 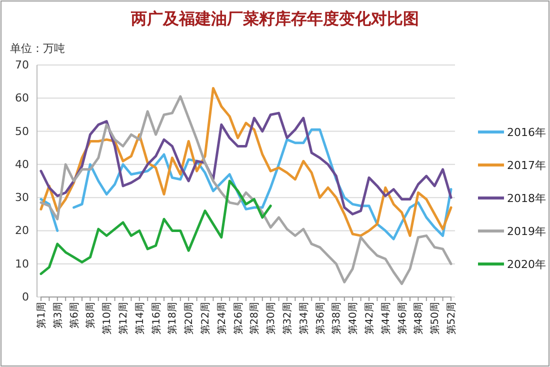 What do you see at coordinates (526, 264) in the screenshot?
I see `legend-label: 2020年` at bounding box center [526, 264].